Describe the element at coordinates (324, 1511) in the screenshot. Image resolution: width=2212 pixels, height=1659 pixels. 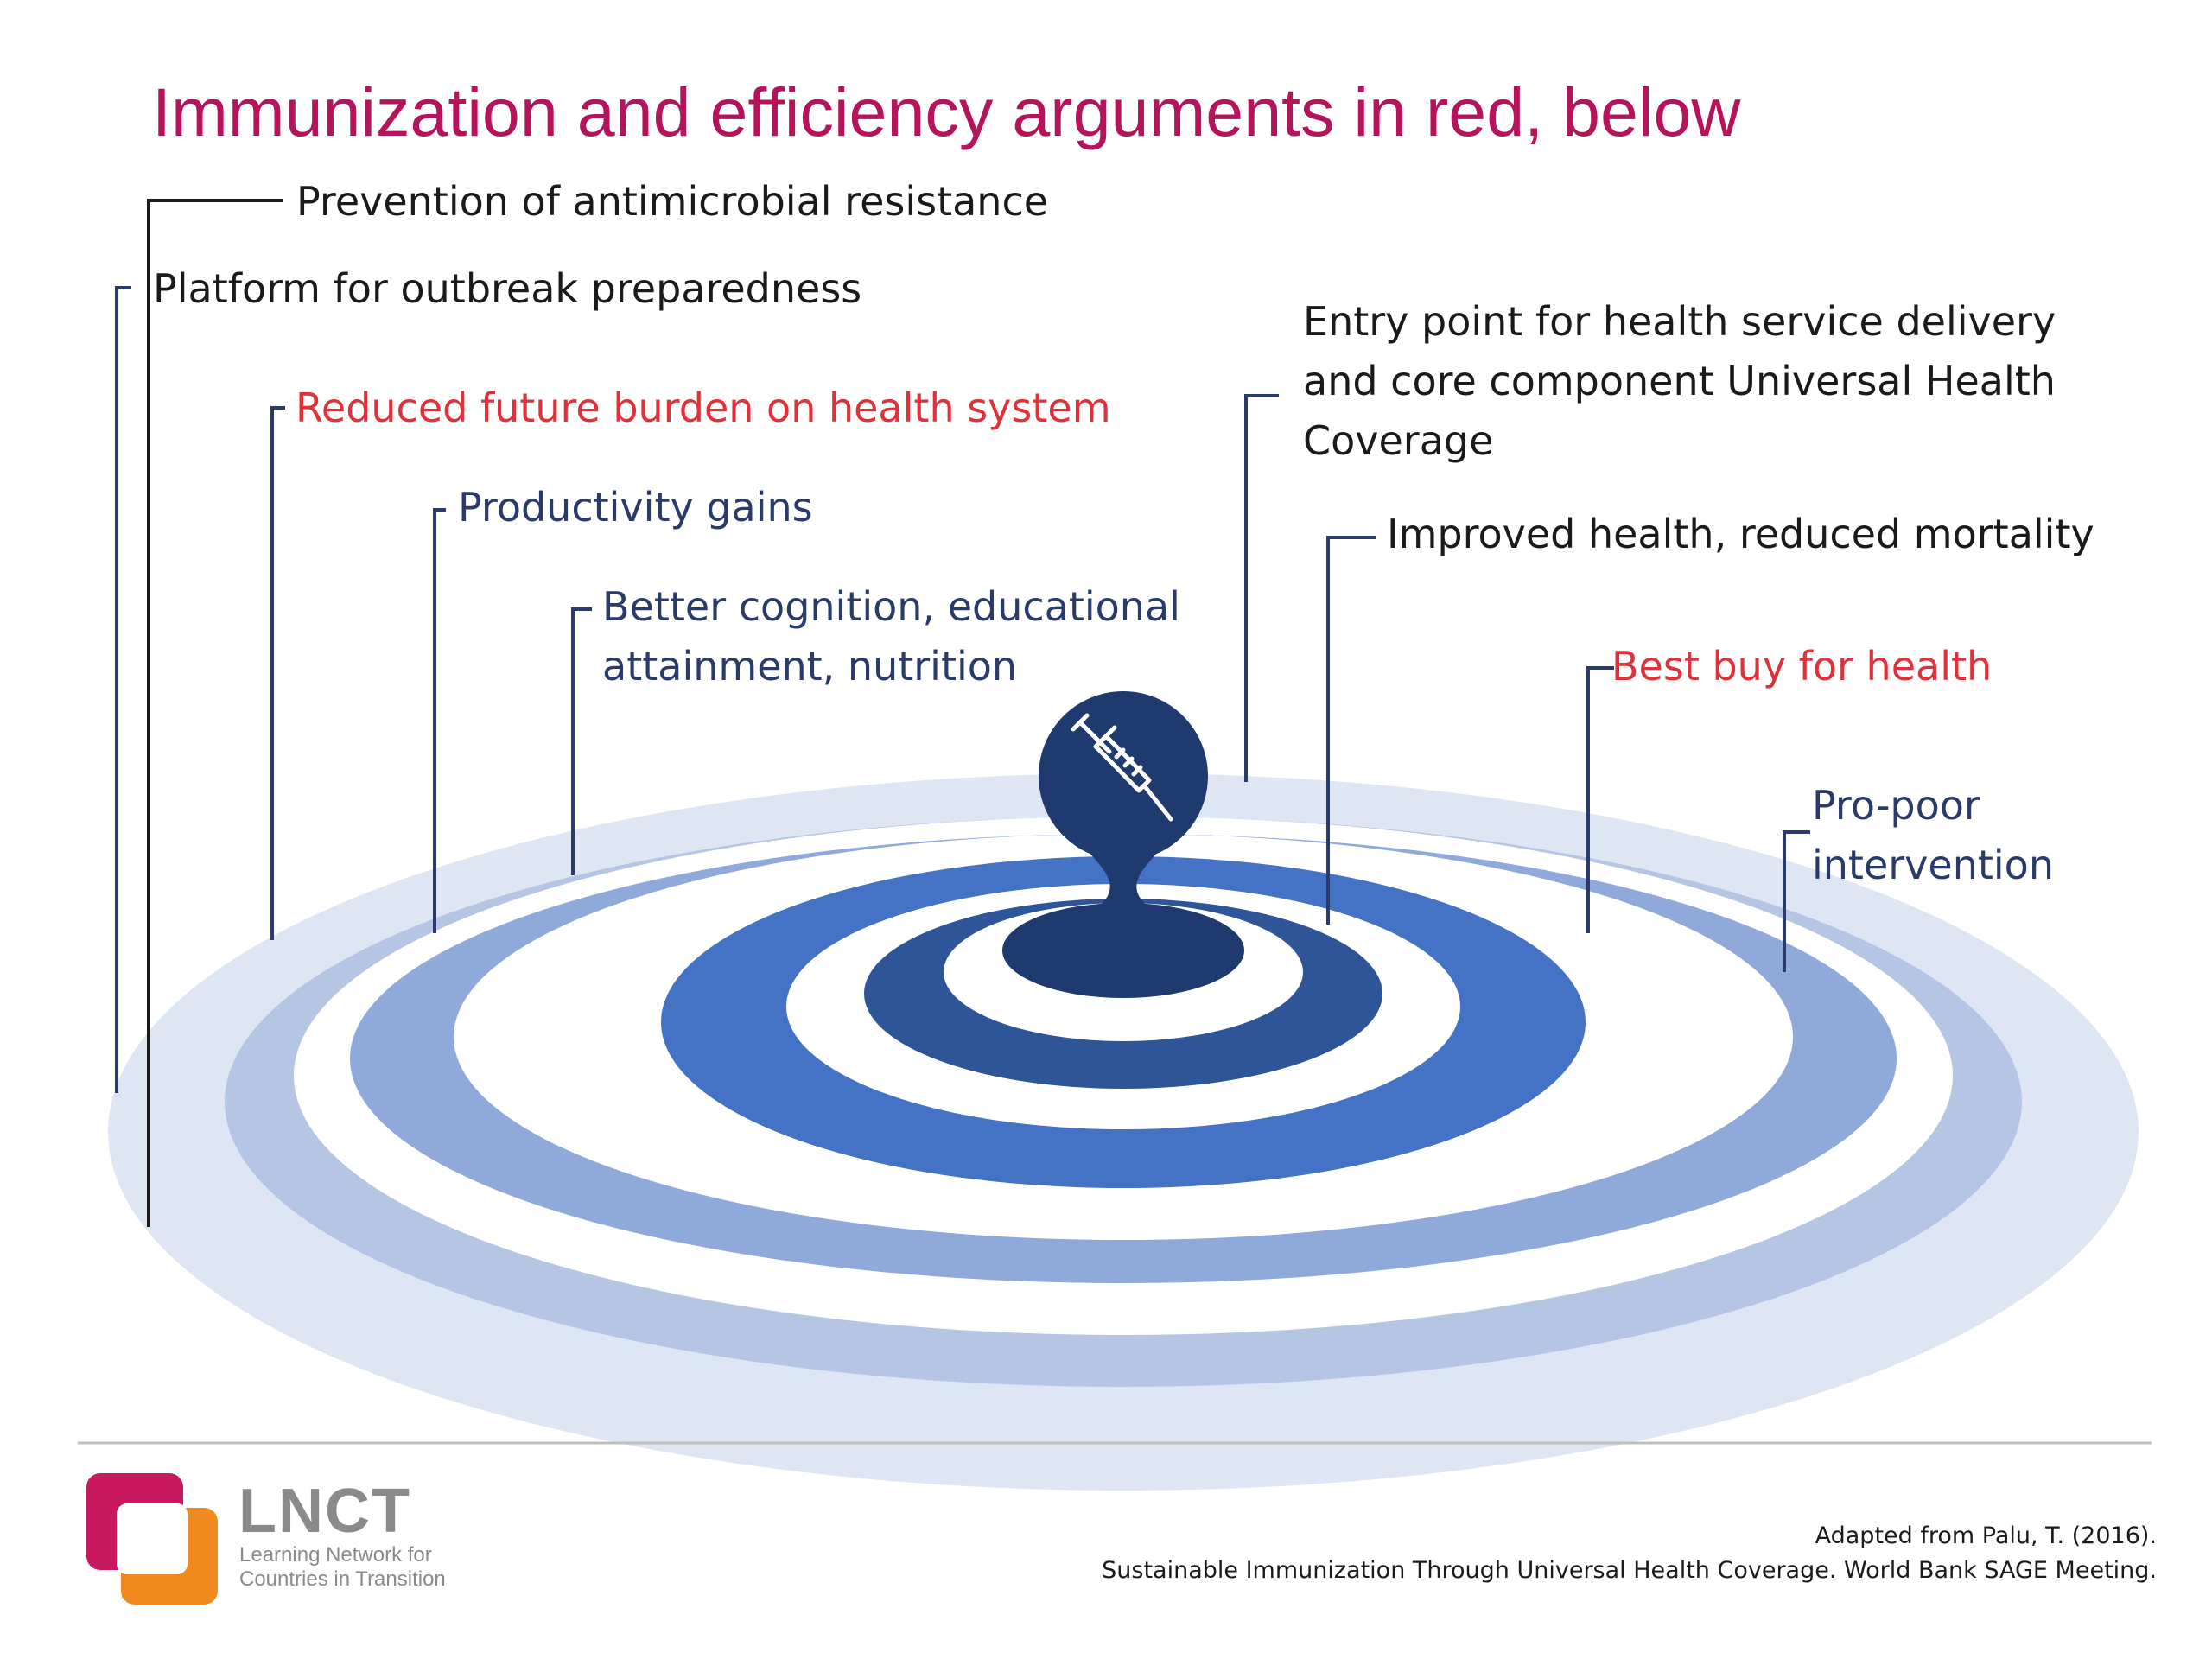
I see `logo-name: LNCT` at that location.